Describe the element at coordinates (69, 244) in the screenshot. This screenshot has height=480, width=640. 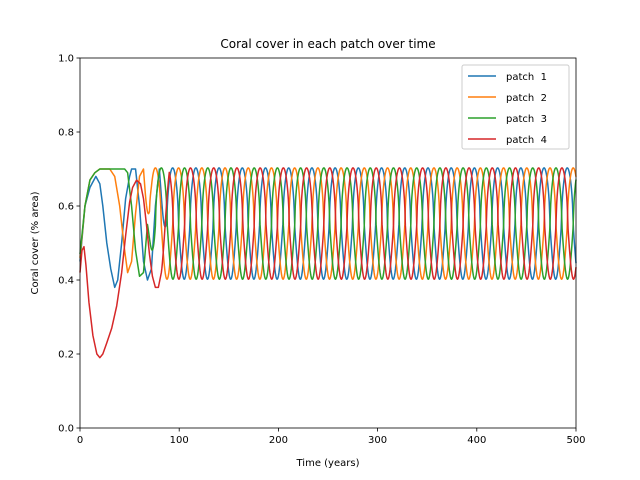
I see `y-axis: 0.0 0.2 0.4 0.6 0.8 1.0` at that location.